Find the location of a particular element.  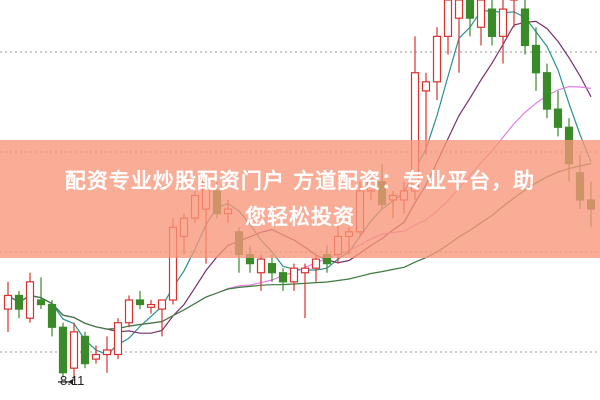

low-price-label: 8.11 is located at coordinates (72, 380).